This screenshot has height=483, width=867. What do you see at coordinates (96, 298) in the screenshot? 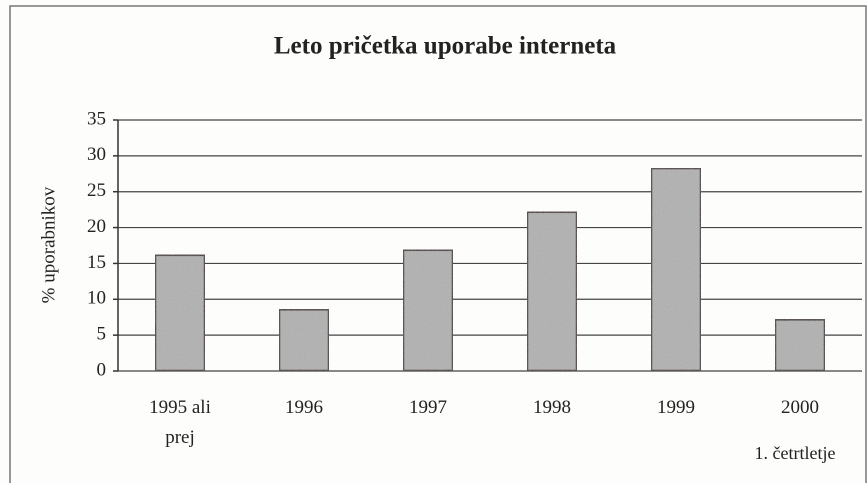
I see `y-tick-label: 10` at bounding box center [96, 298].